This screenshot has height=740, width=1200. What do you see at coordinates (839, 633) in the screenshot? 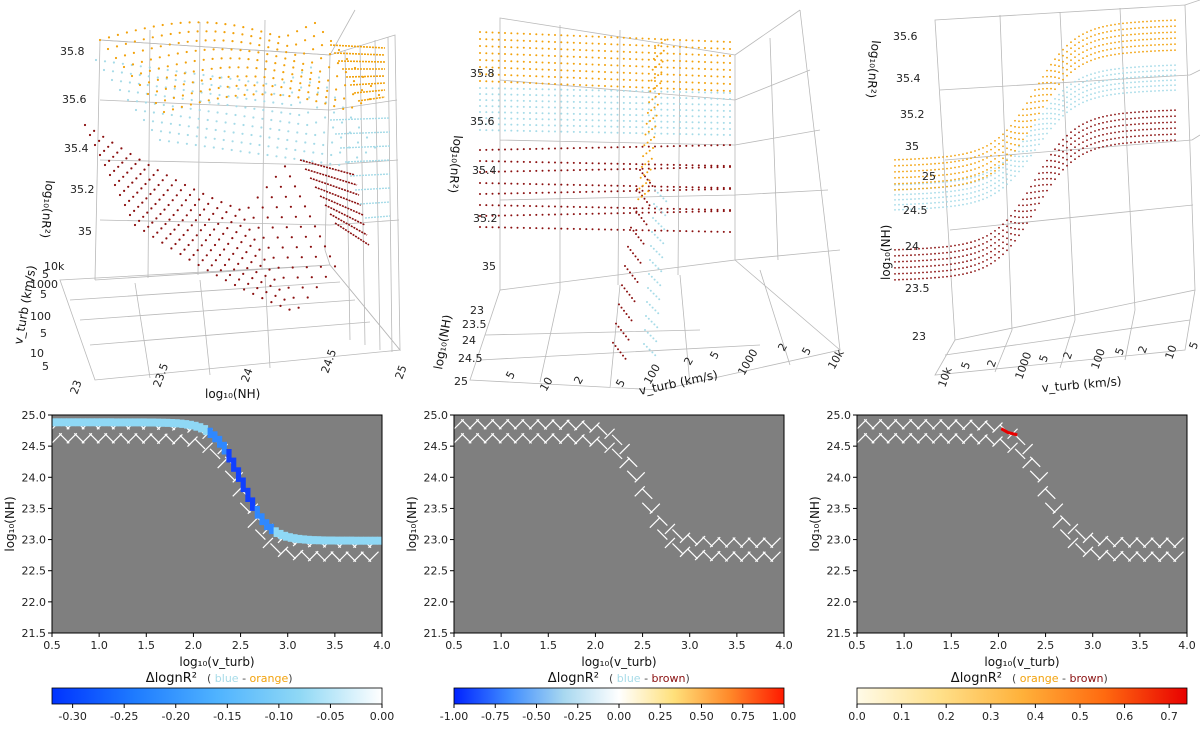
I see `y-tick-label: 21.5` at bounding box center [839, 633].